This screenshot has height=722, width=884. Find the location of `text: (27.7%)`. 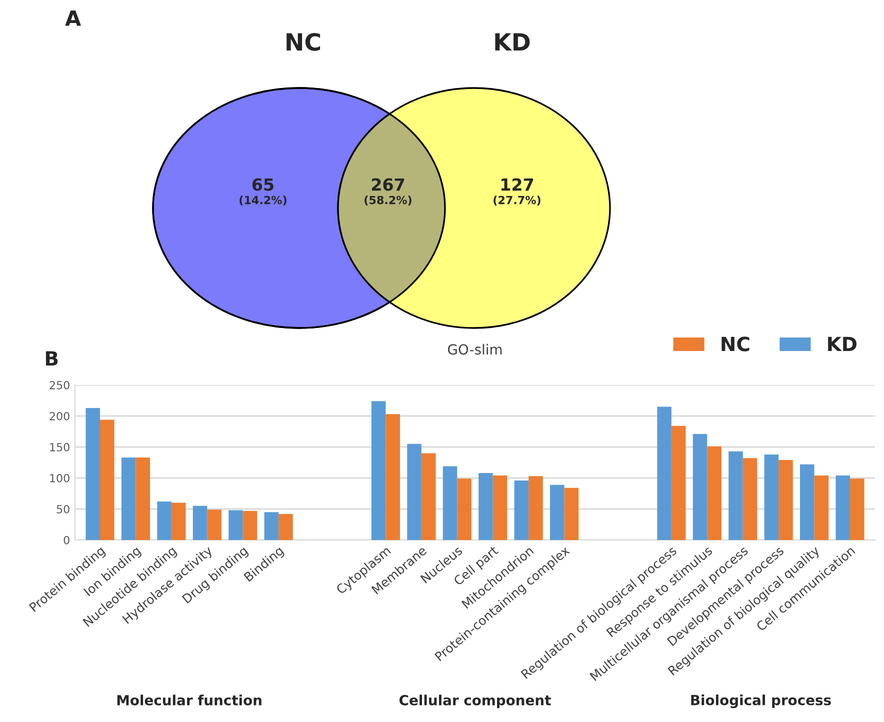

text: (27.7%) is located at coordinates (517, 201).